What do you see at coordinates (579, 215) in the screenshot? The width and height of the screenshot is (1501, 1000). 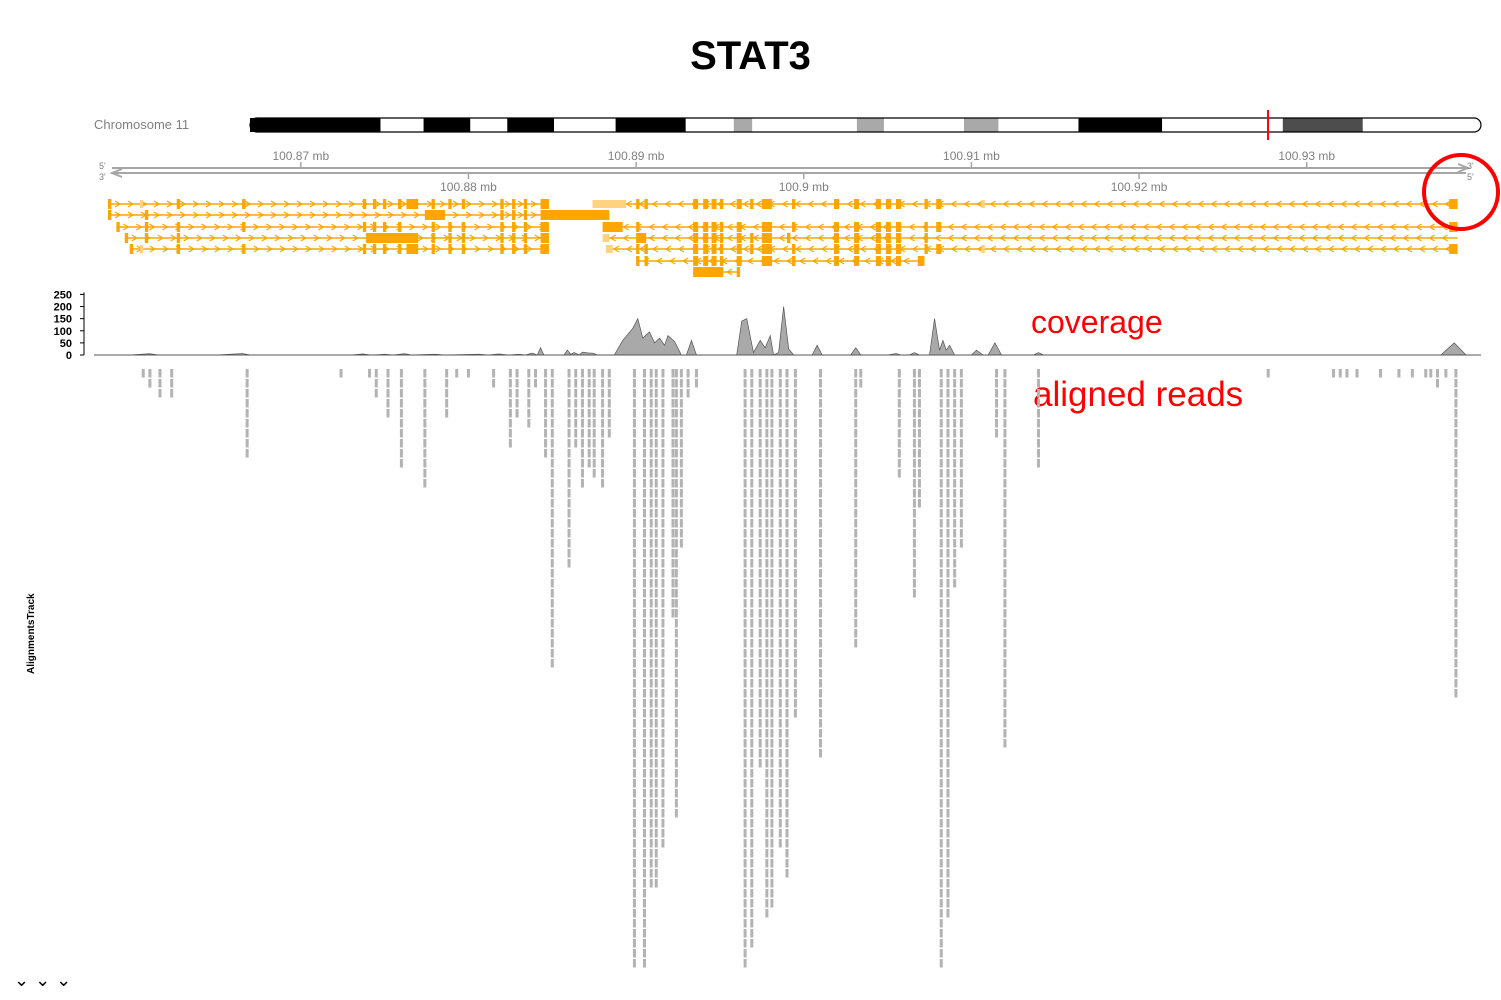 I see `transcript` at bounding box center [579, 215].